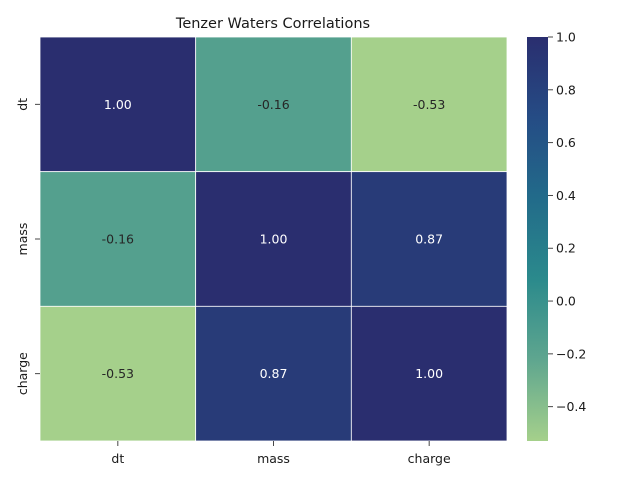  What do you see at coordinates (566, 301) in the screenshot?
I see `colorbar-tick-label: 0.0` at bounding box center [566, 301].